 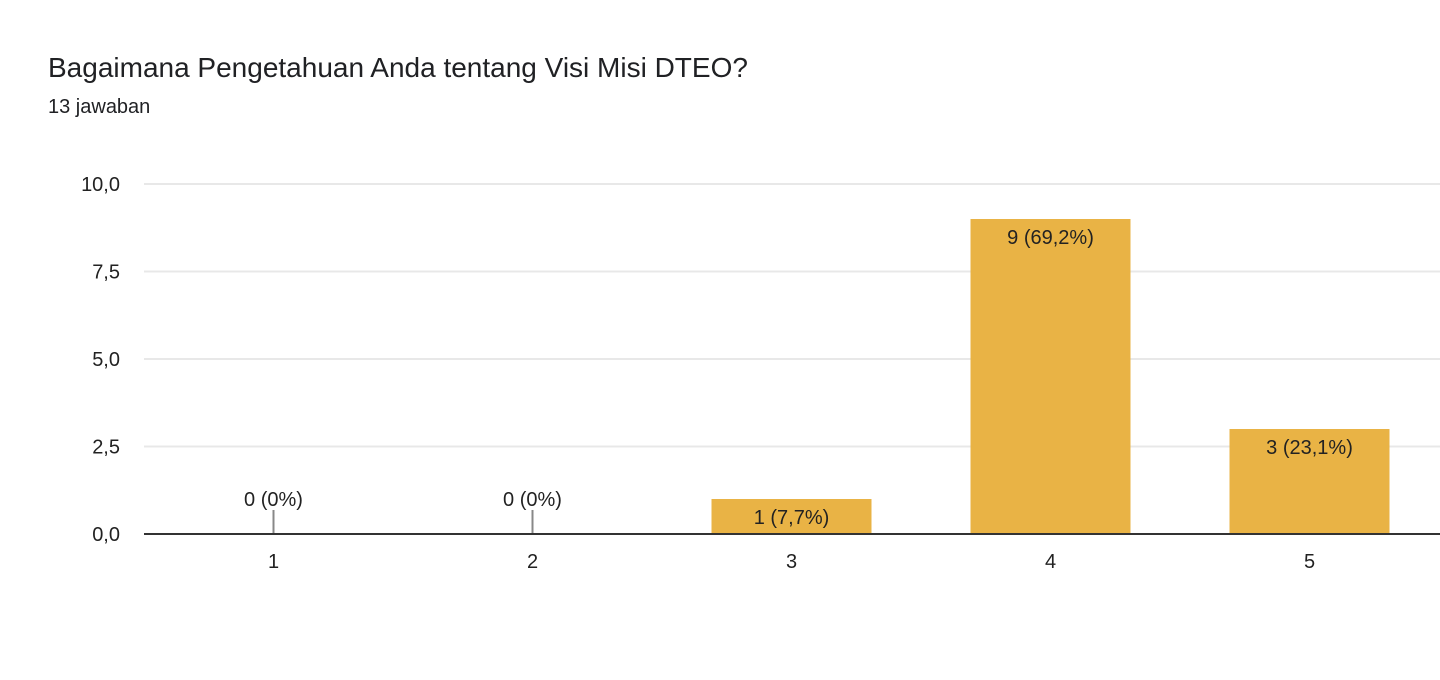 I want to click on y-tick-label: 10,0, so click(x=100, y=185).